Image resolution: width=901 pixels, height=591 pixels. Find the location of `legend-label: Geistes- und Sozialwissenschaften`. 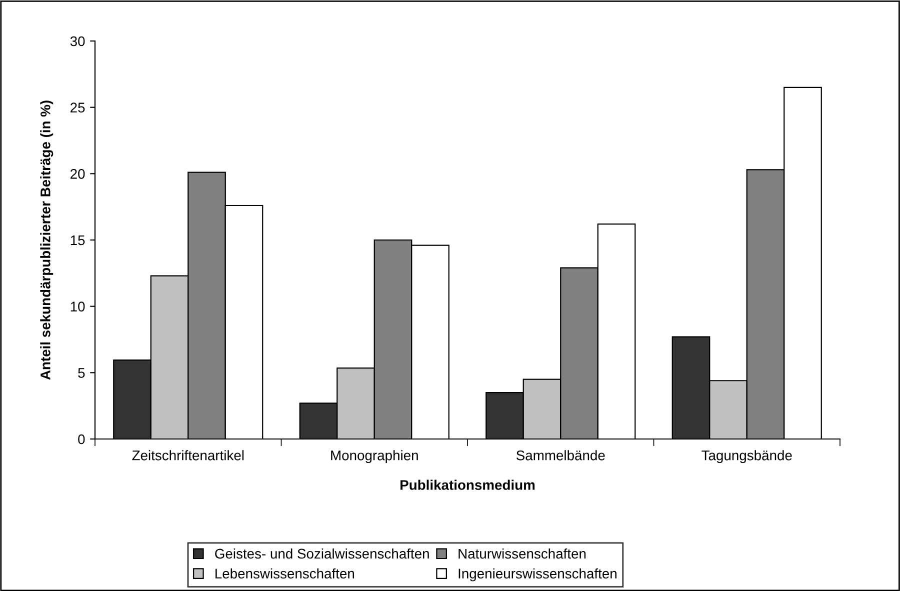

legend-label: Geistes- und Sozialwissenschaften is located at coordinates (322, 553).